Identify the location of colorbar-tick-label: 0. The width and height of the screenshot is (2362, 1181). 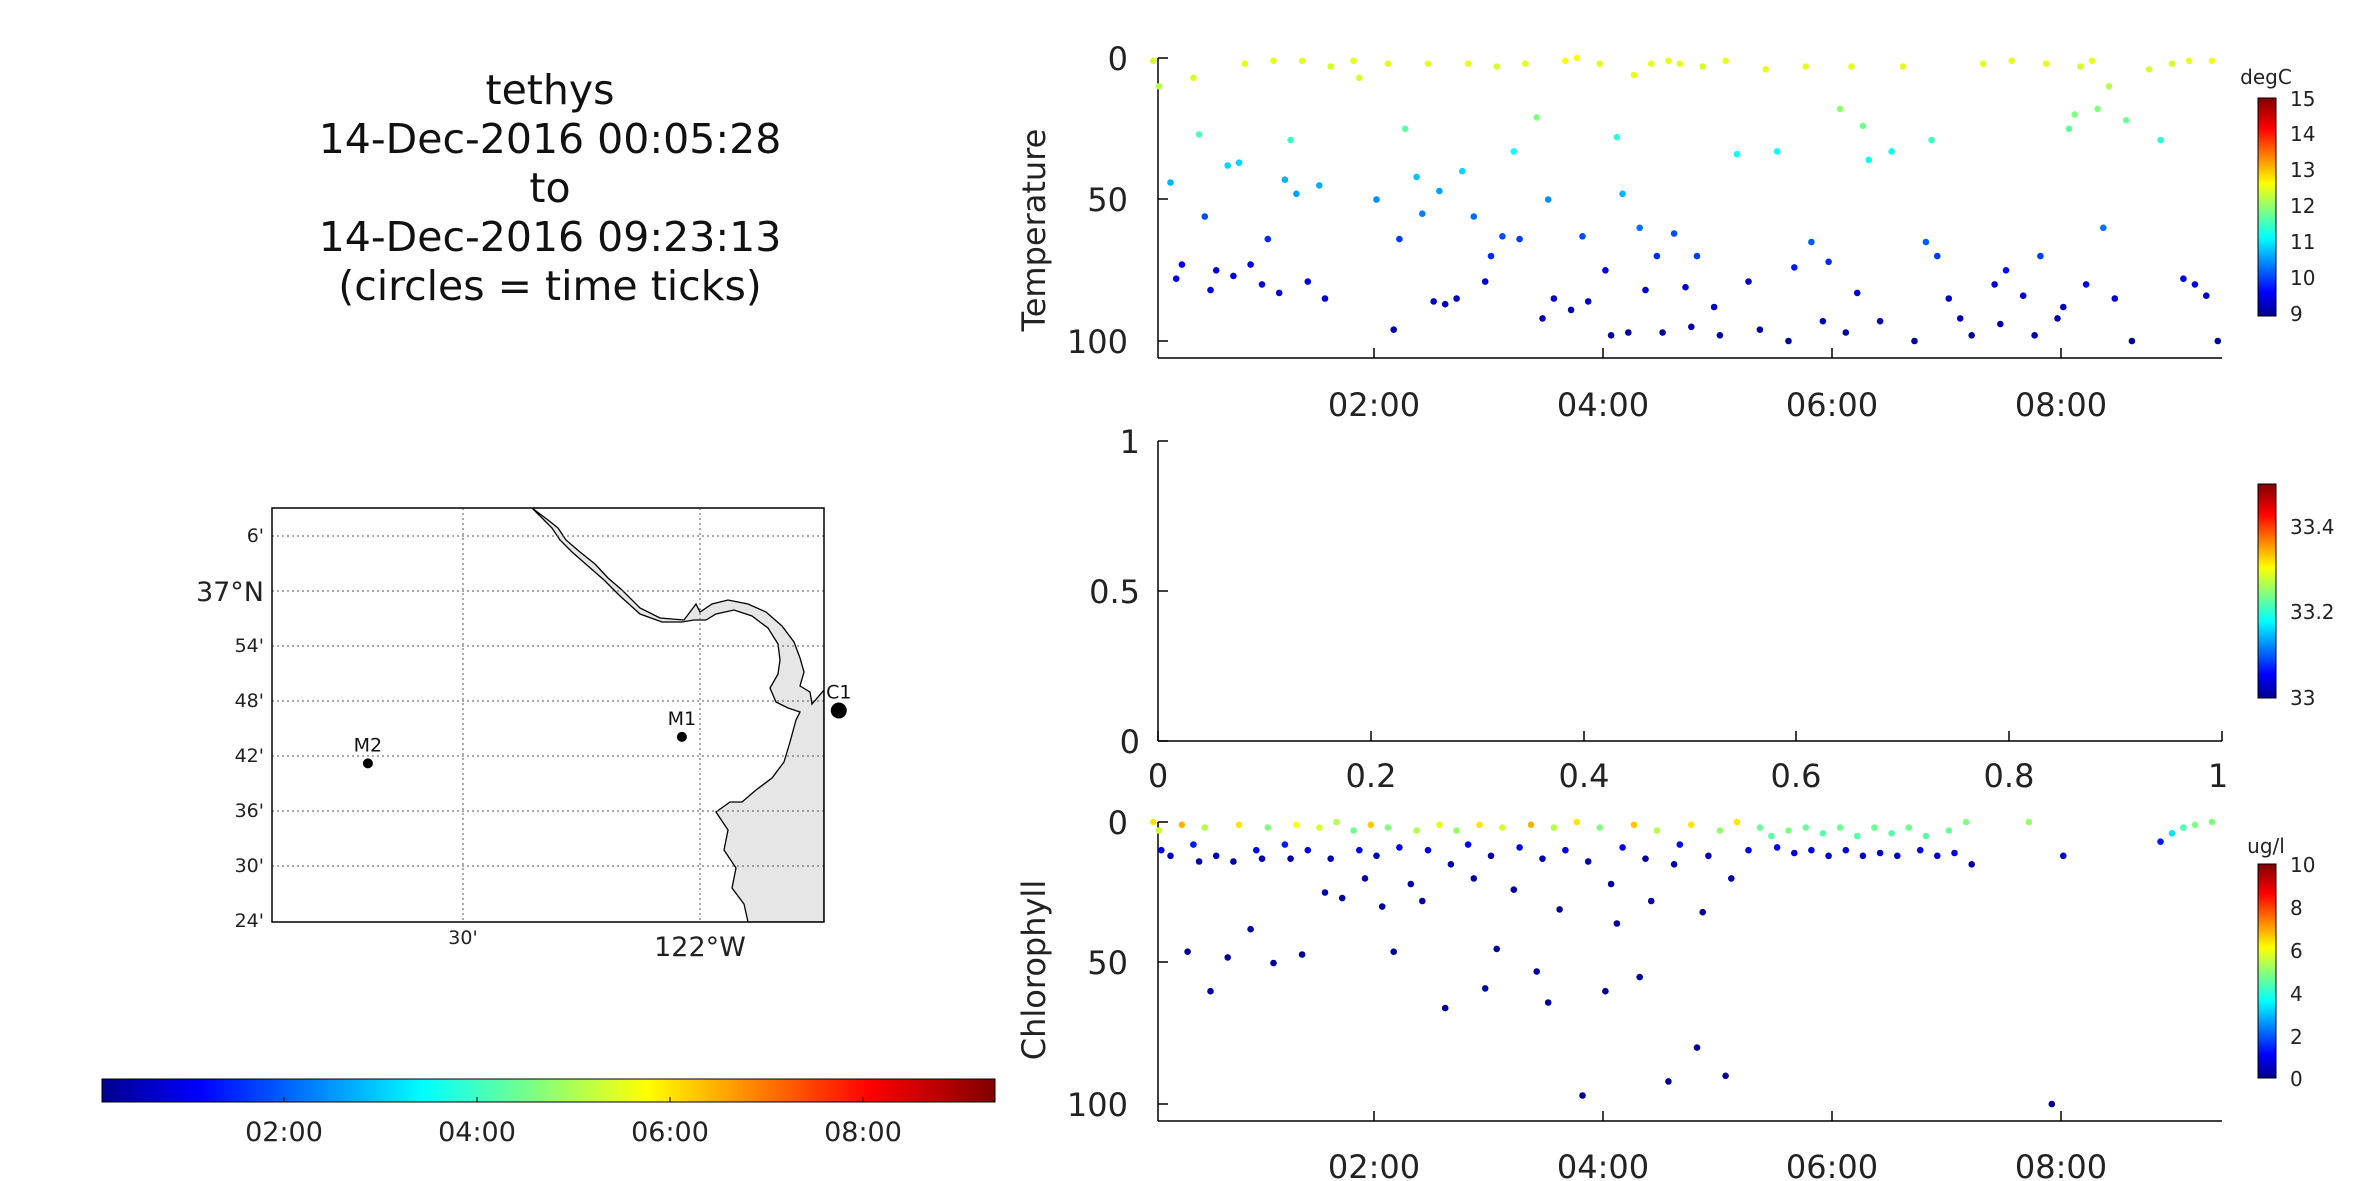
(2296, 1079).